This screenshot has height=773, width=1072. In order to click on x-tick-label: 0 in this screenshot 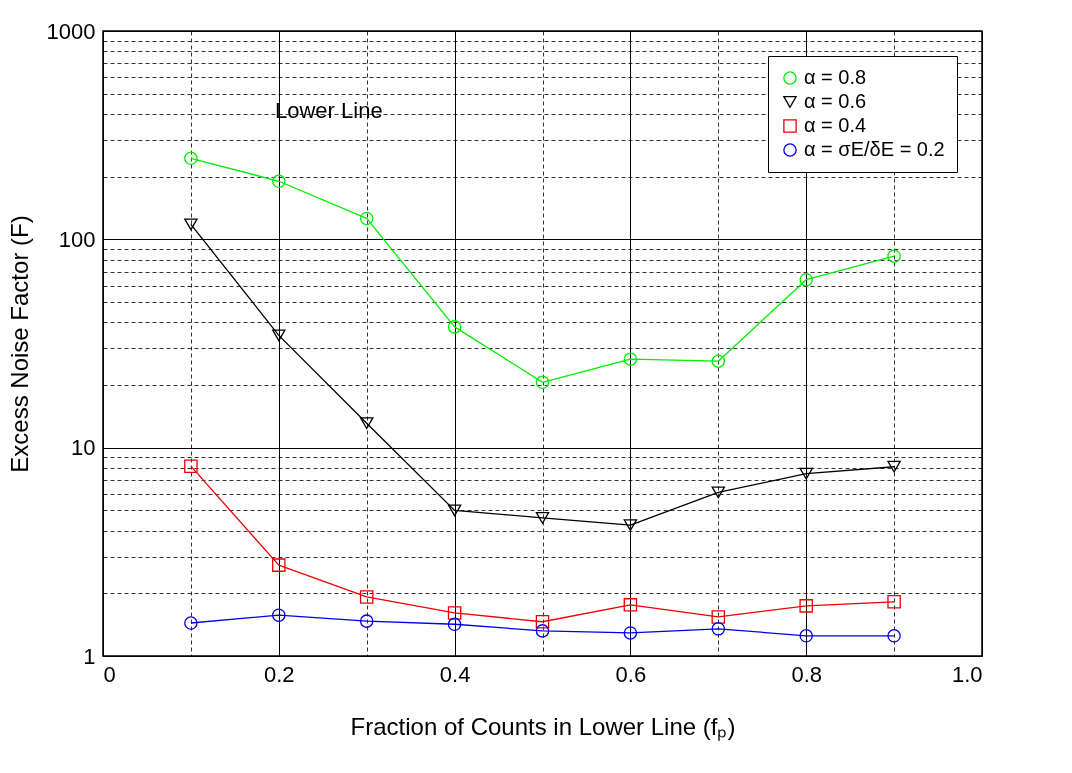, I will do `click(109, 674)`.